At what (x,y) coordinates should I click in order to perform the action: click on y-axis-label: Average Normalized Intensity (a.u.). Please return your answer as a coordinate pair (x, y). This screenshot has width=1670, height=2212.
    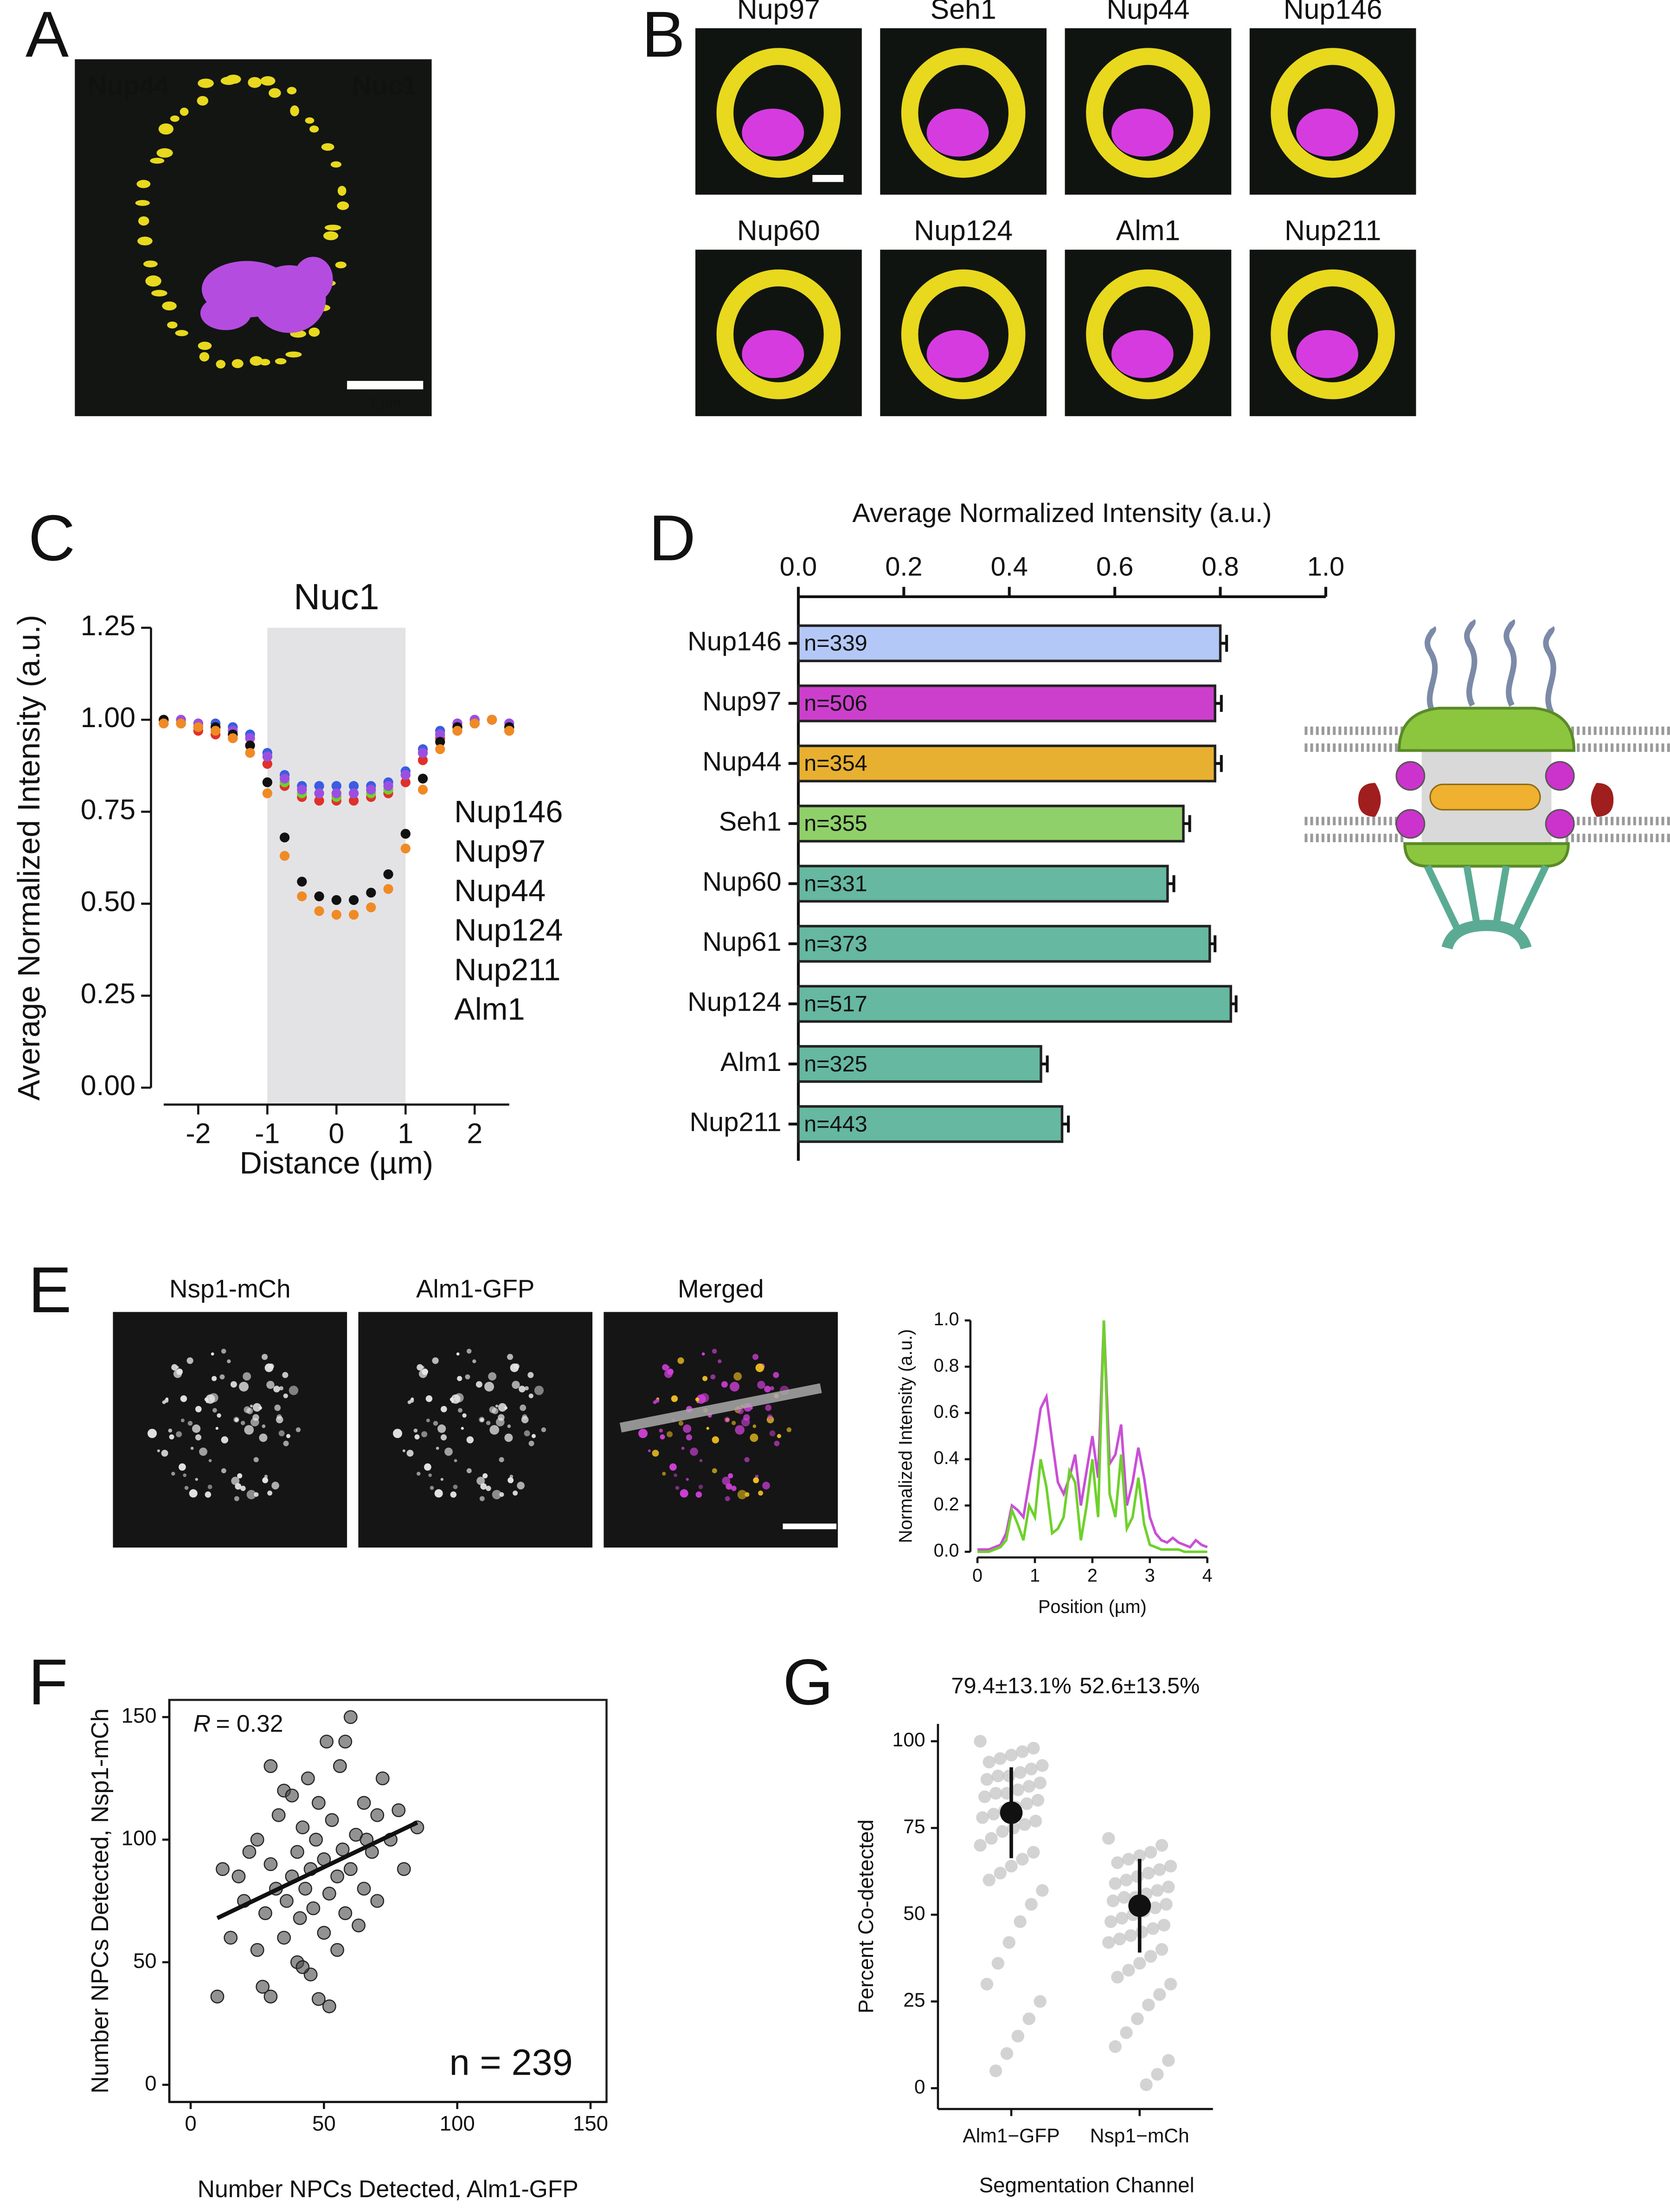
    Looking at the image, I should click on (29, 858).